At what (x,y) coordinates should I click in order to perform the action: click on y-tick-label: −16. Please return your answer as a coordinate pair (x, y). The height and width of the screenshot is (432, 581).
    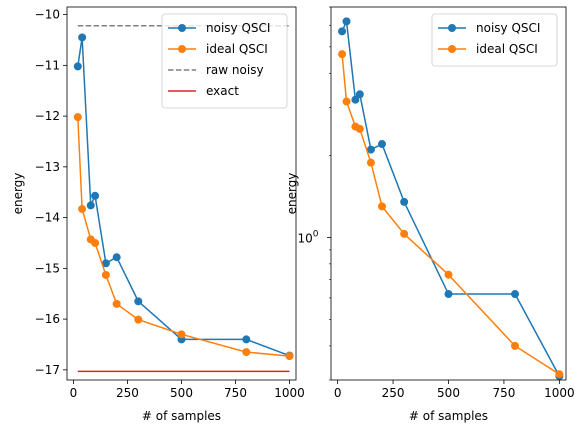
    Looking at the image, I should click on (47, 319).